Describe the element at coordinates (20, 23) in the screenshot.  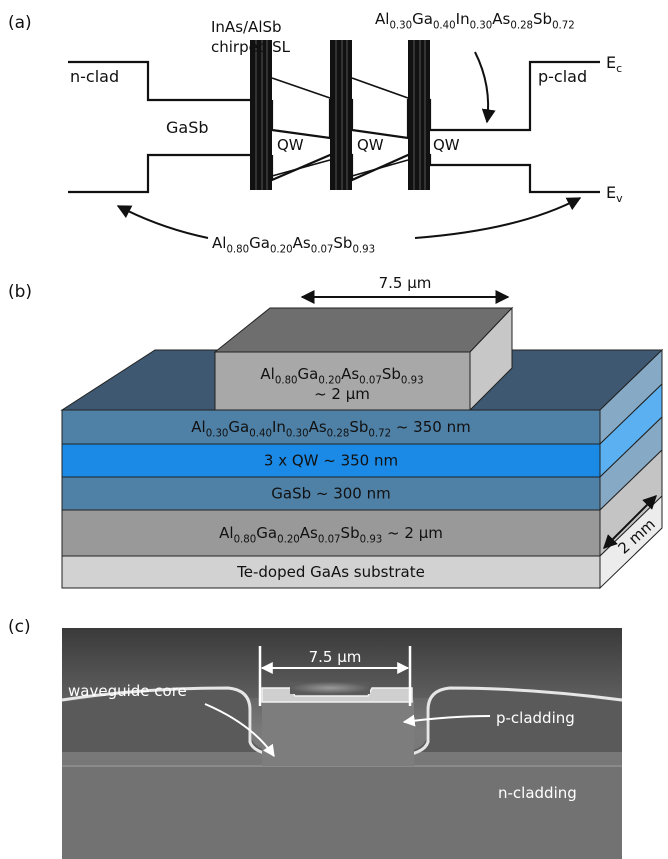
I see `panel-a-label: (a)` at that location.